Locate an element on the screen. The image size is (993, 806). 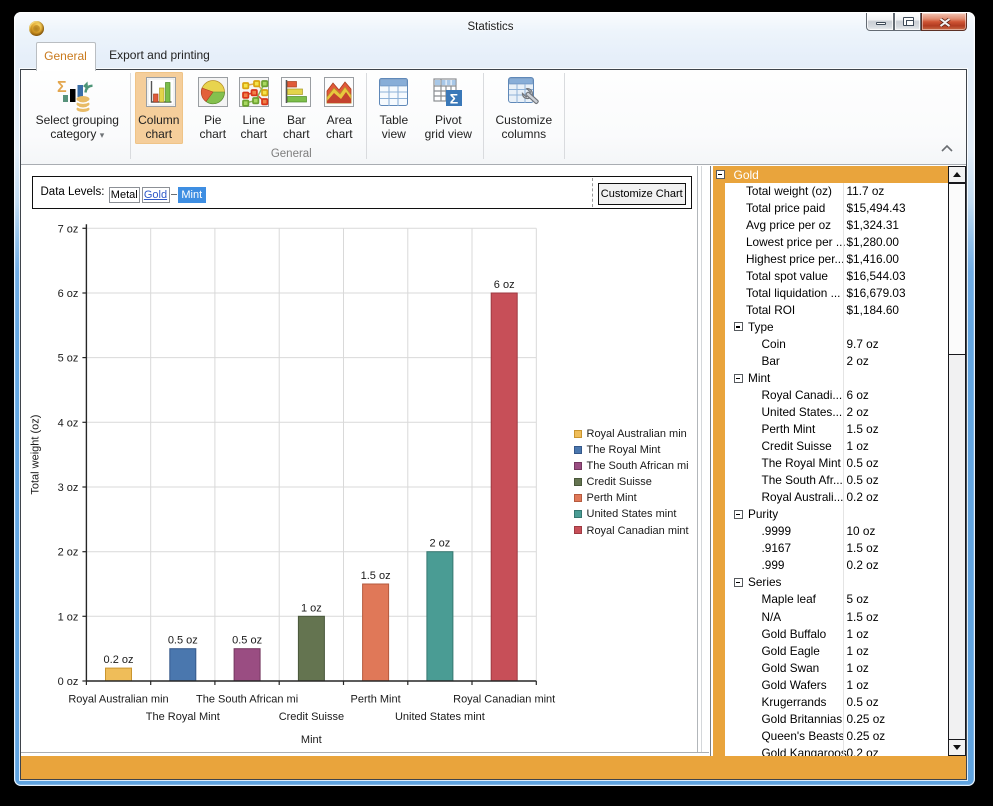
svg-text: Total weight (oz) is located at coordinates (36, 455).